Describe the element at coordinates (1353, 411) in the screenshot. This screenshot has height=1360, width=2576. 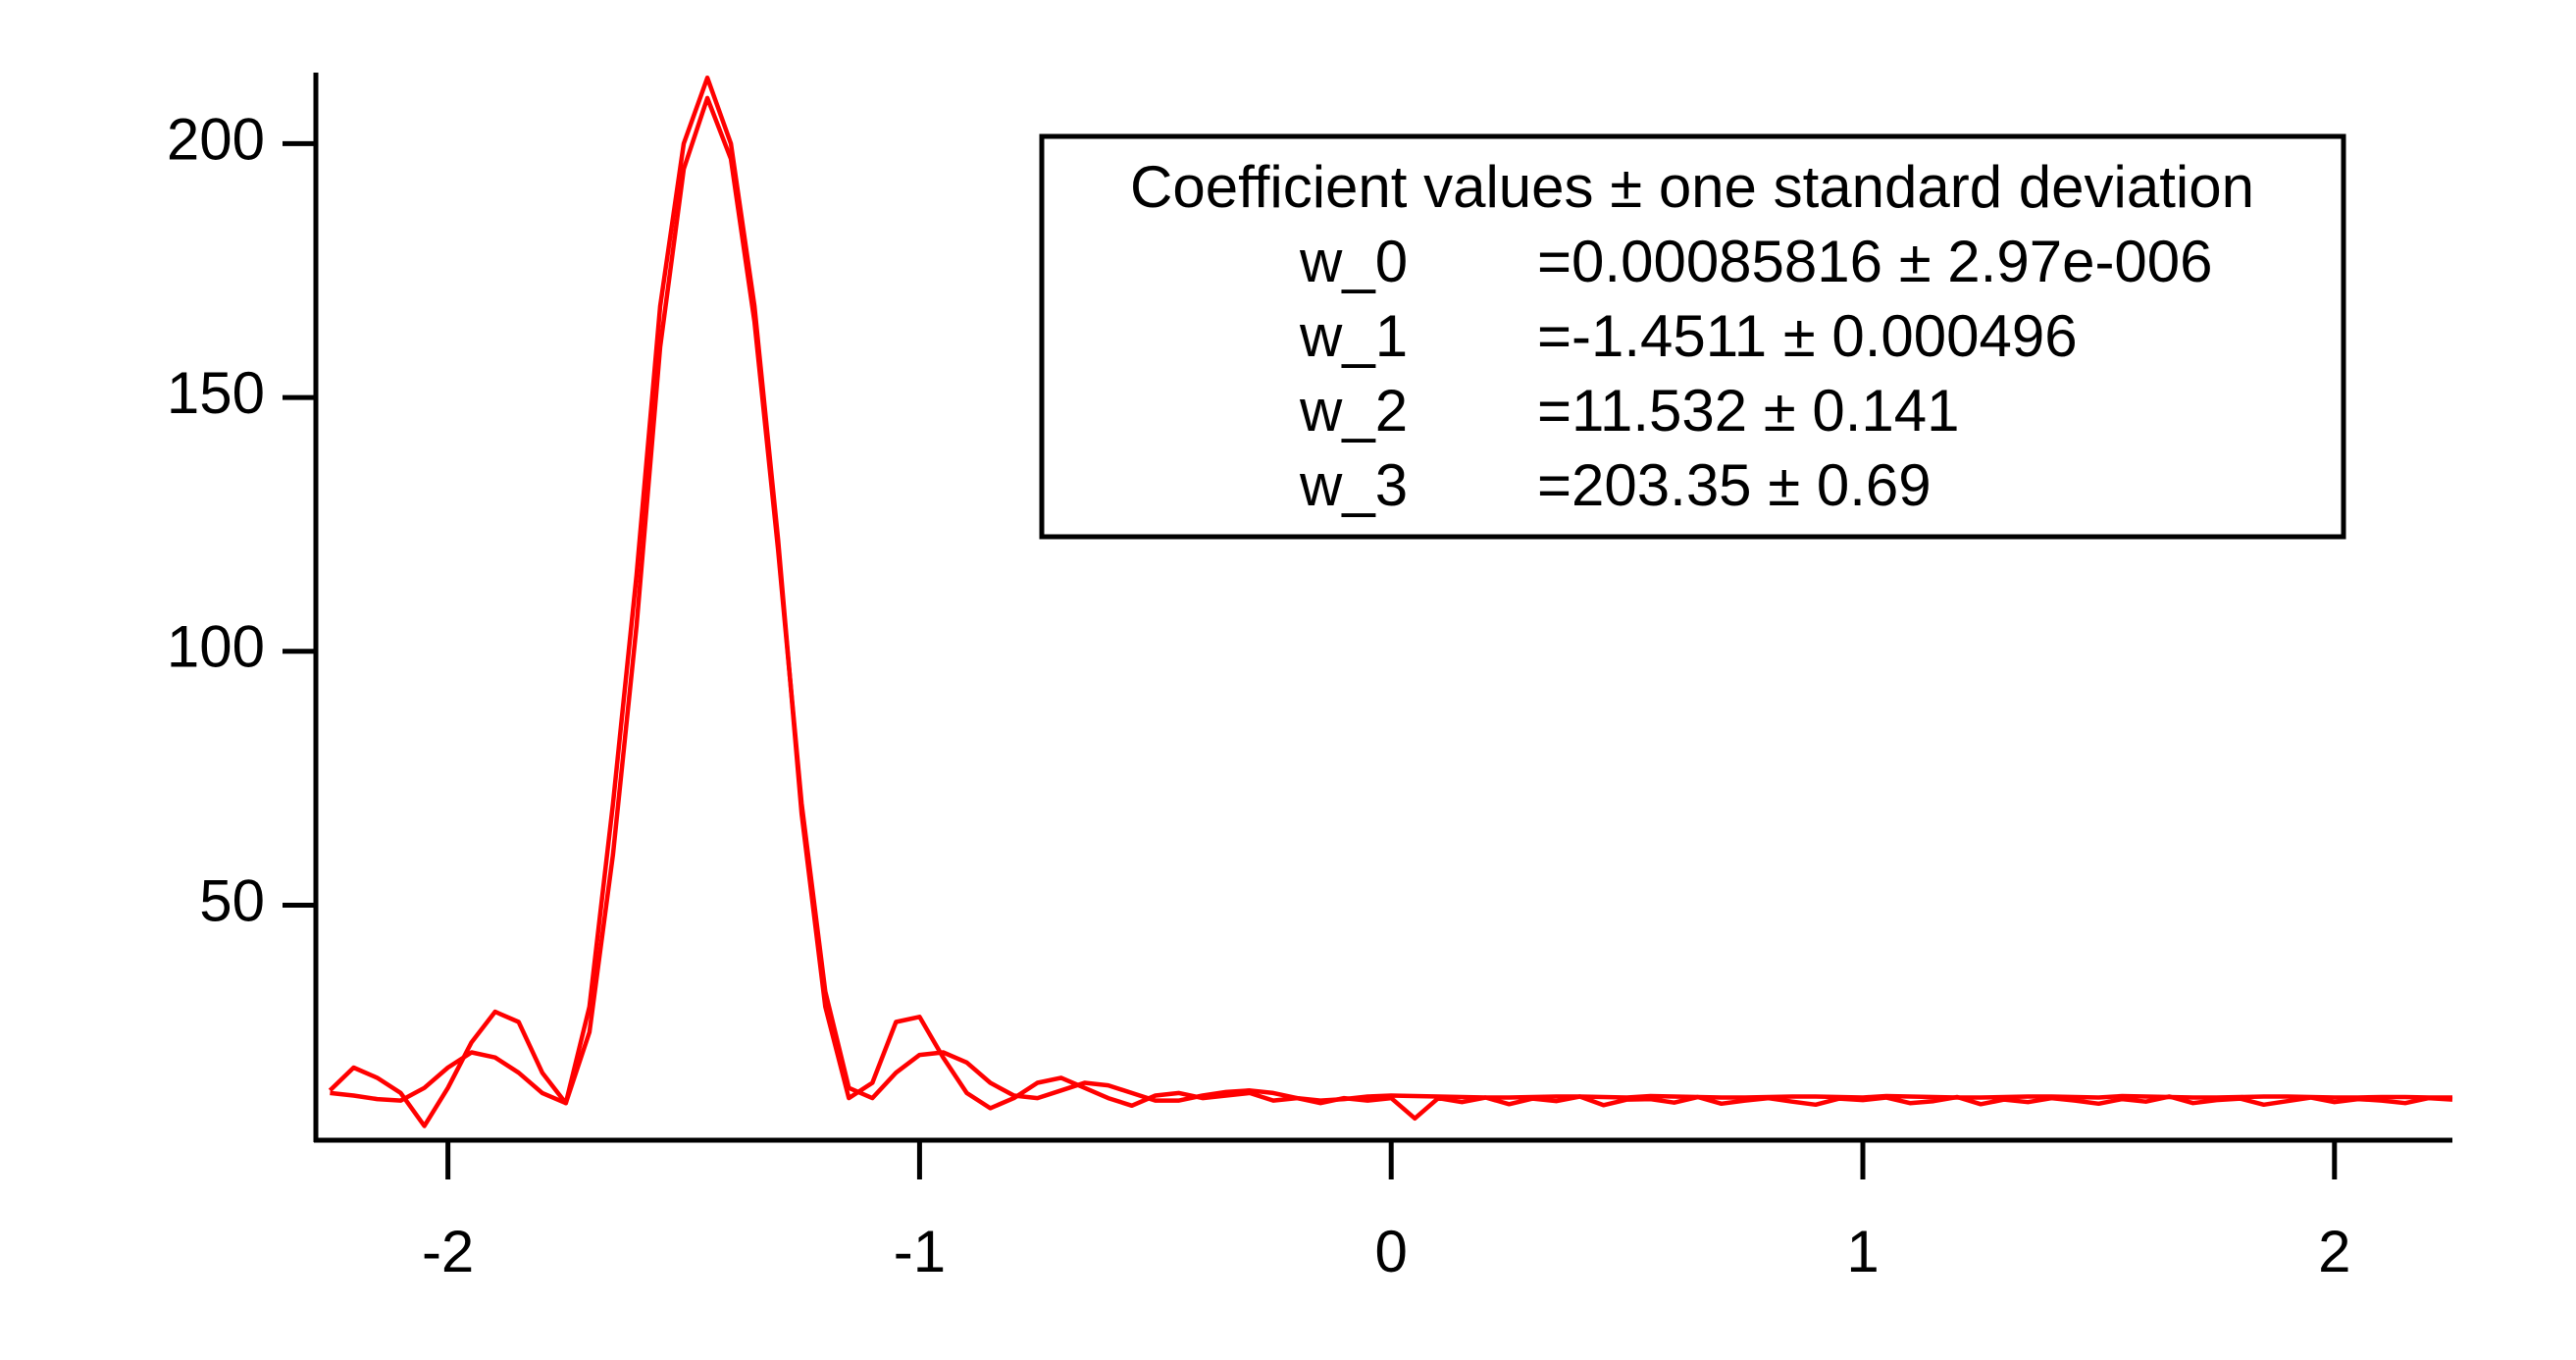
I see `coef-name: w_2` at that location.